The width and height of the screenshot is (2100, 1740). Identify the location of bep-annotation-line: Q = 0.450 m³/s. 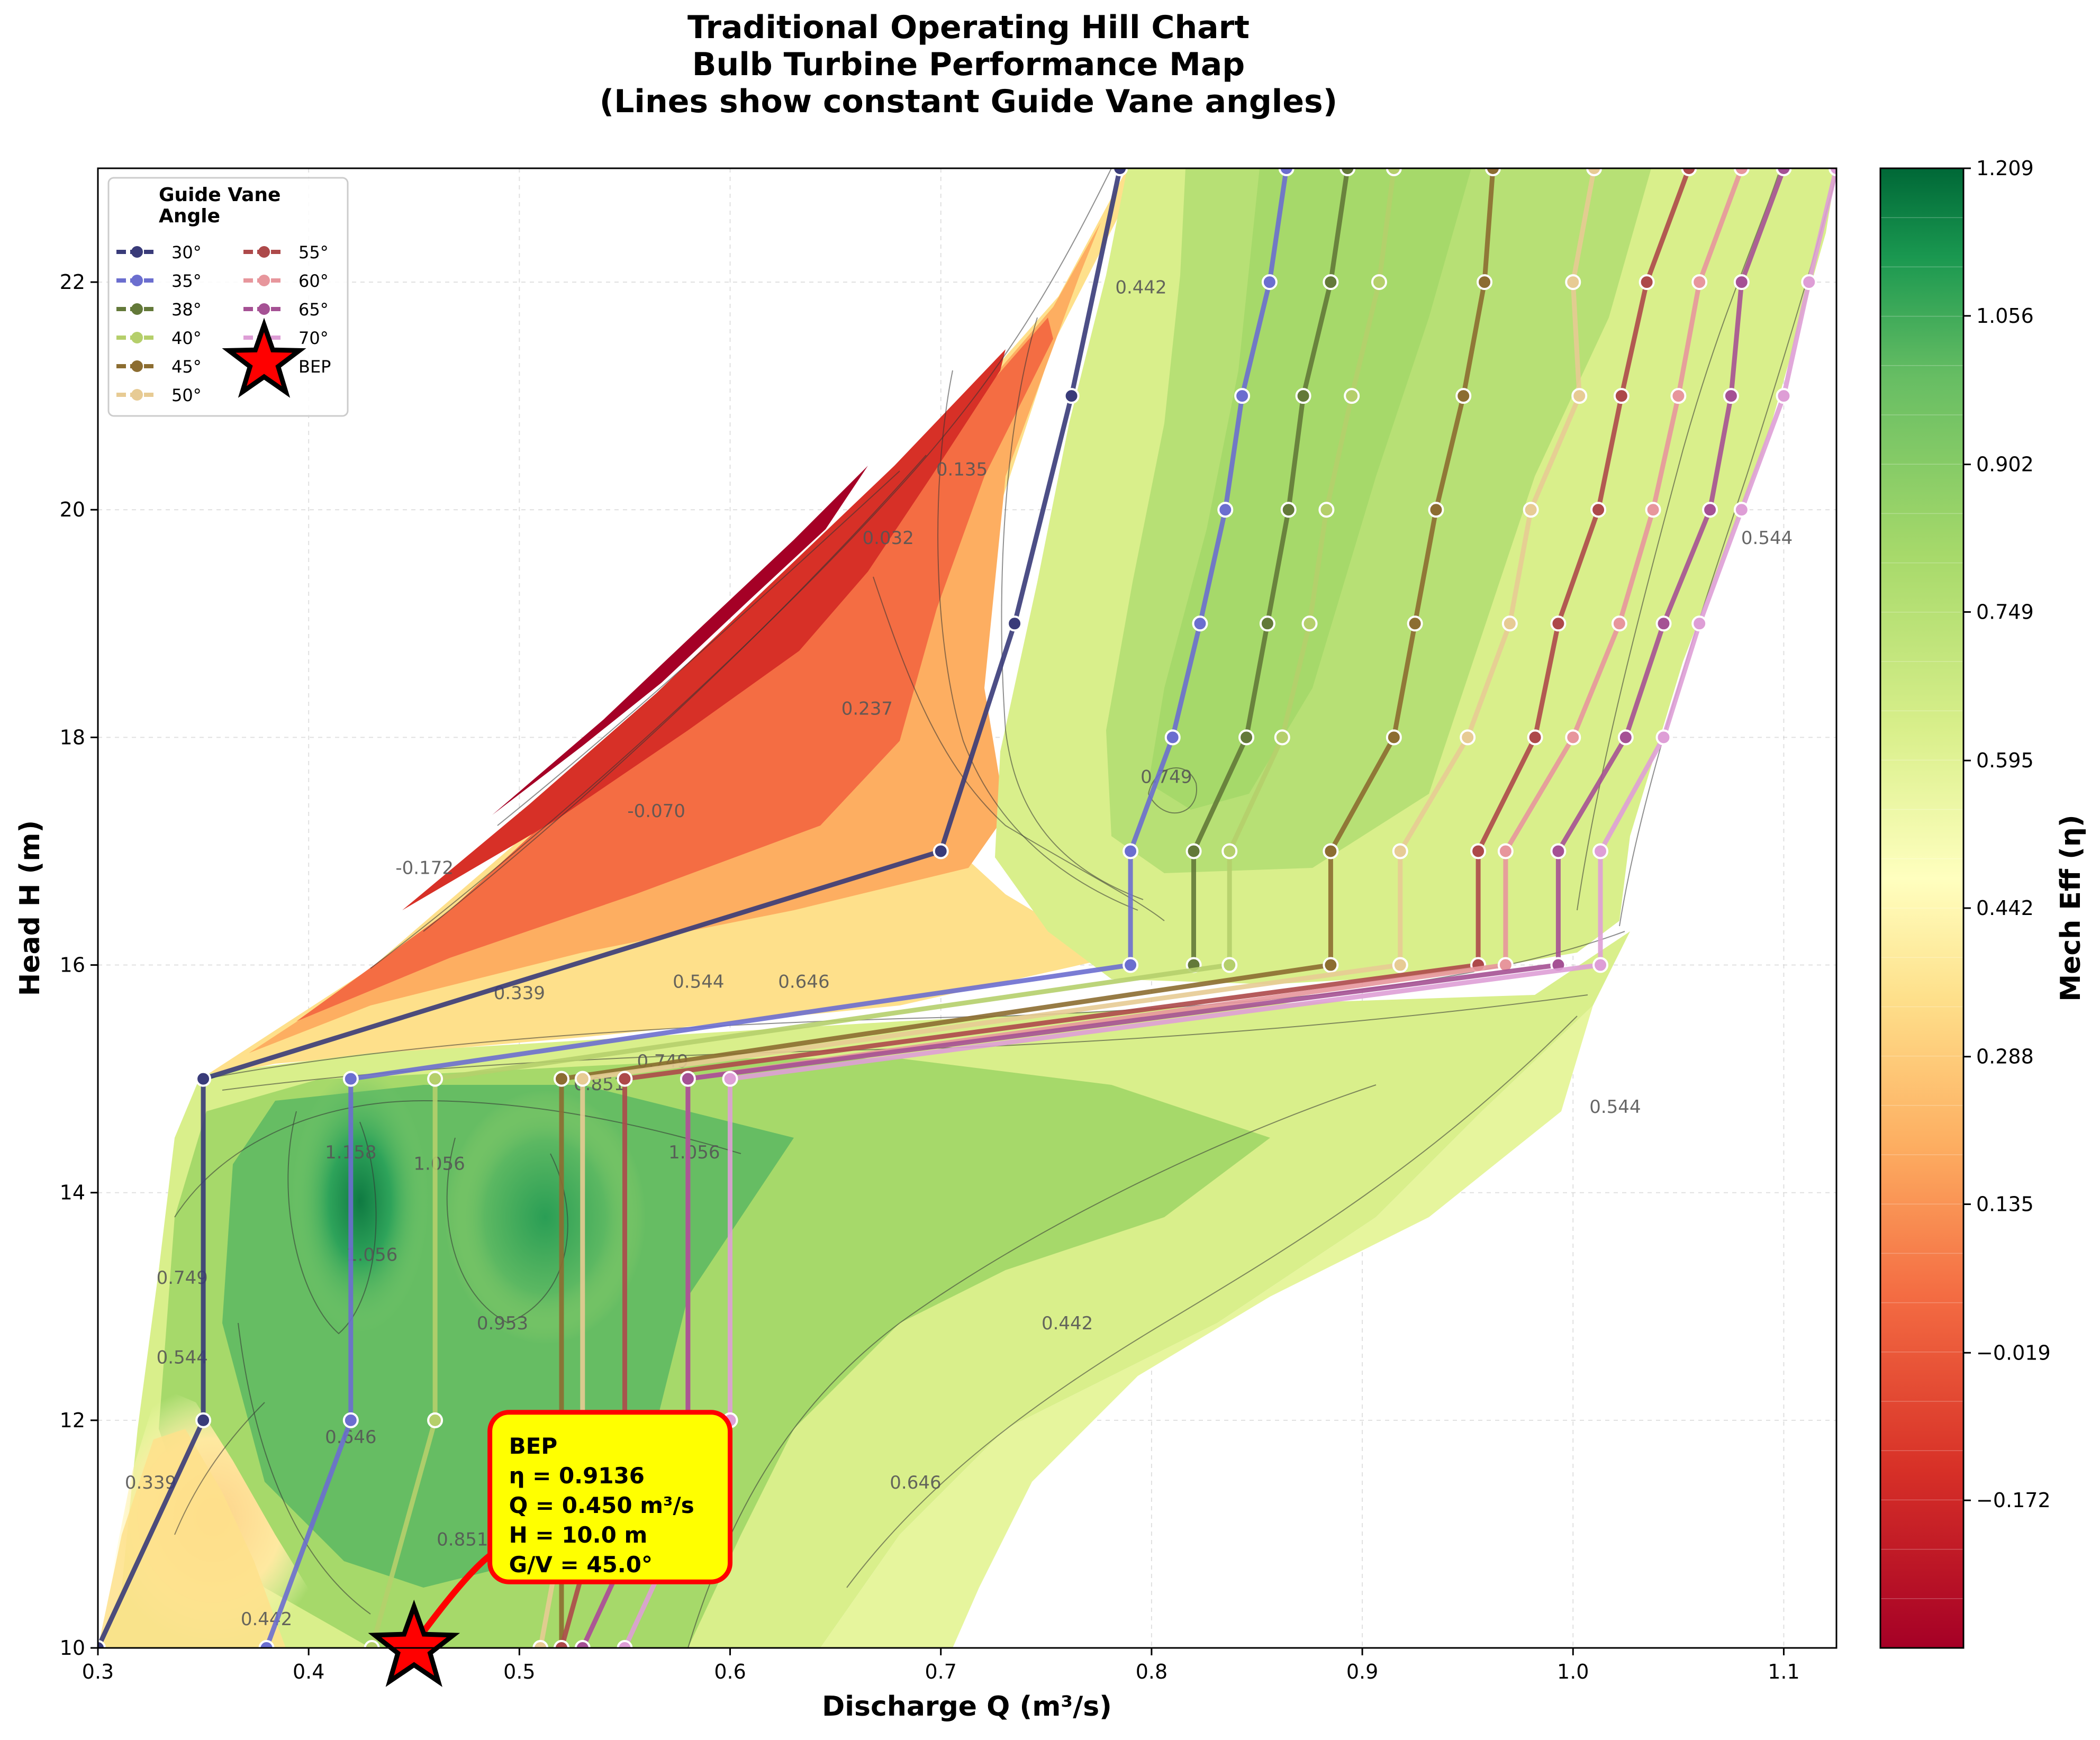
(601, 1505).